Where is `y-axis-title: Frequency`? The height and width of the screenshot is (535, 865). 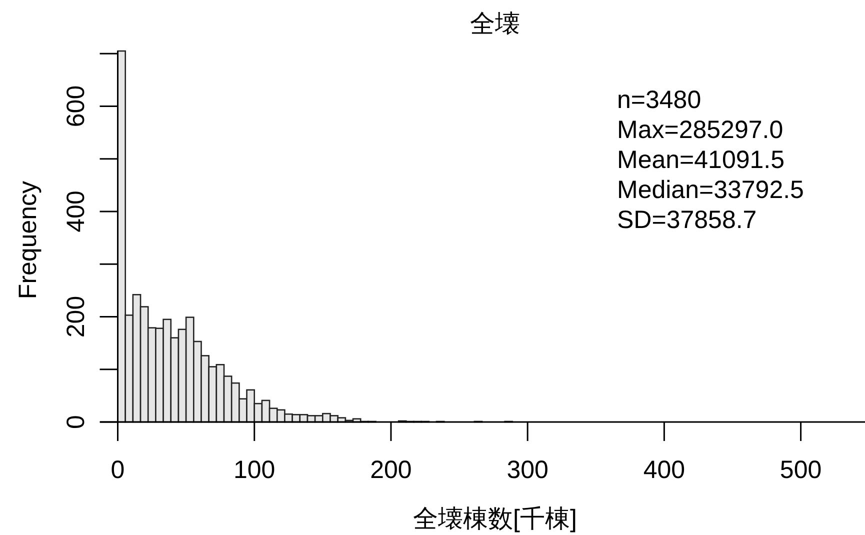
y-axis-title: Frequency is located at coordinates (28, 240).